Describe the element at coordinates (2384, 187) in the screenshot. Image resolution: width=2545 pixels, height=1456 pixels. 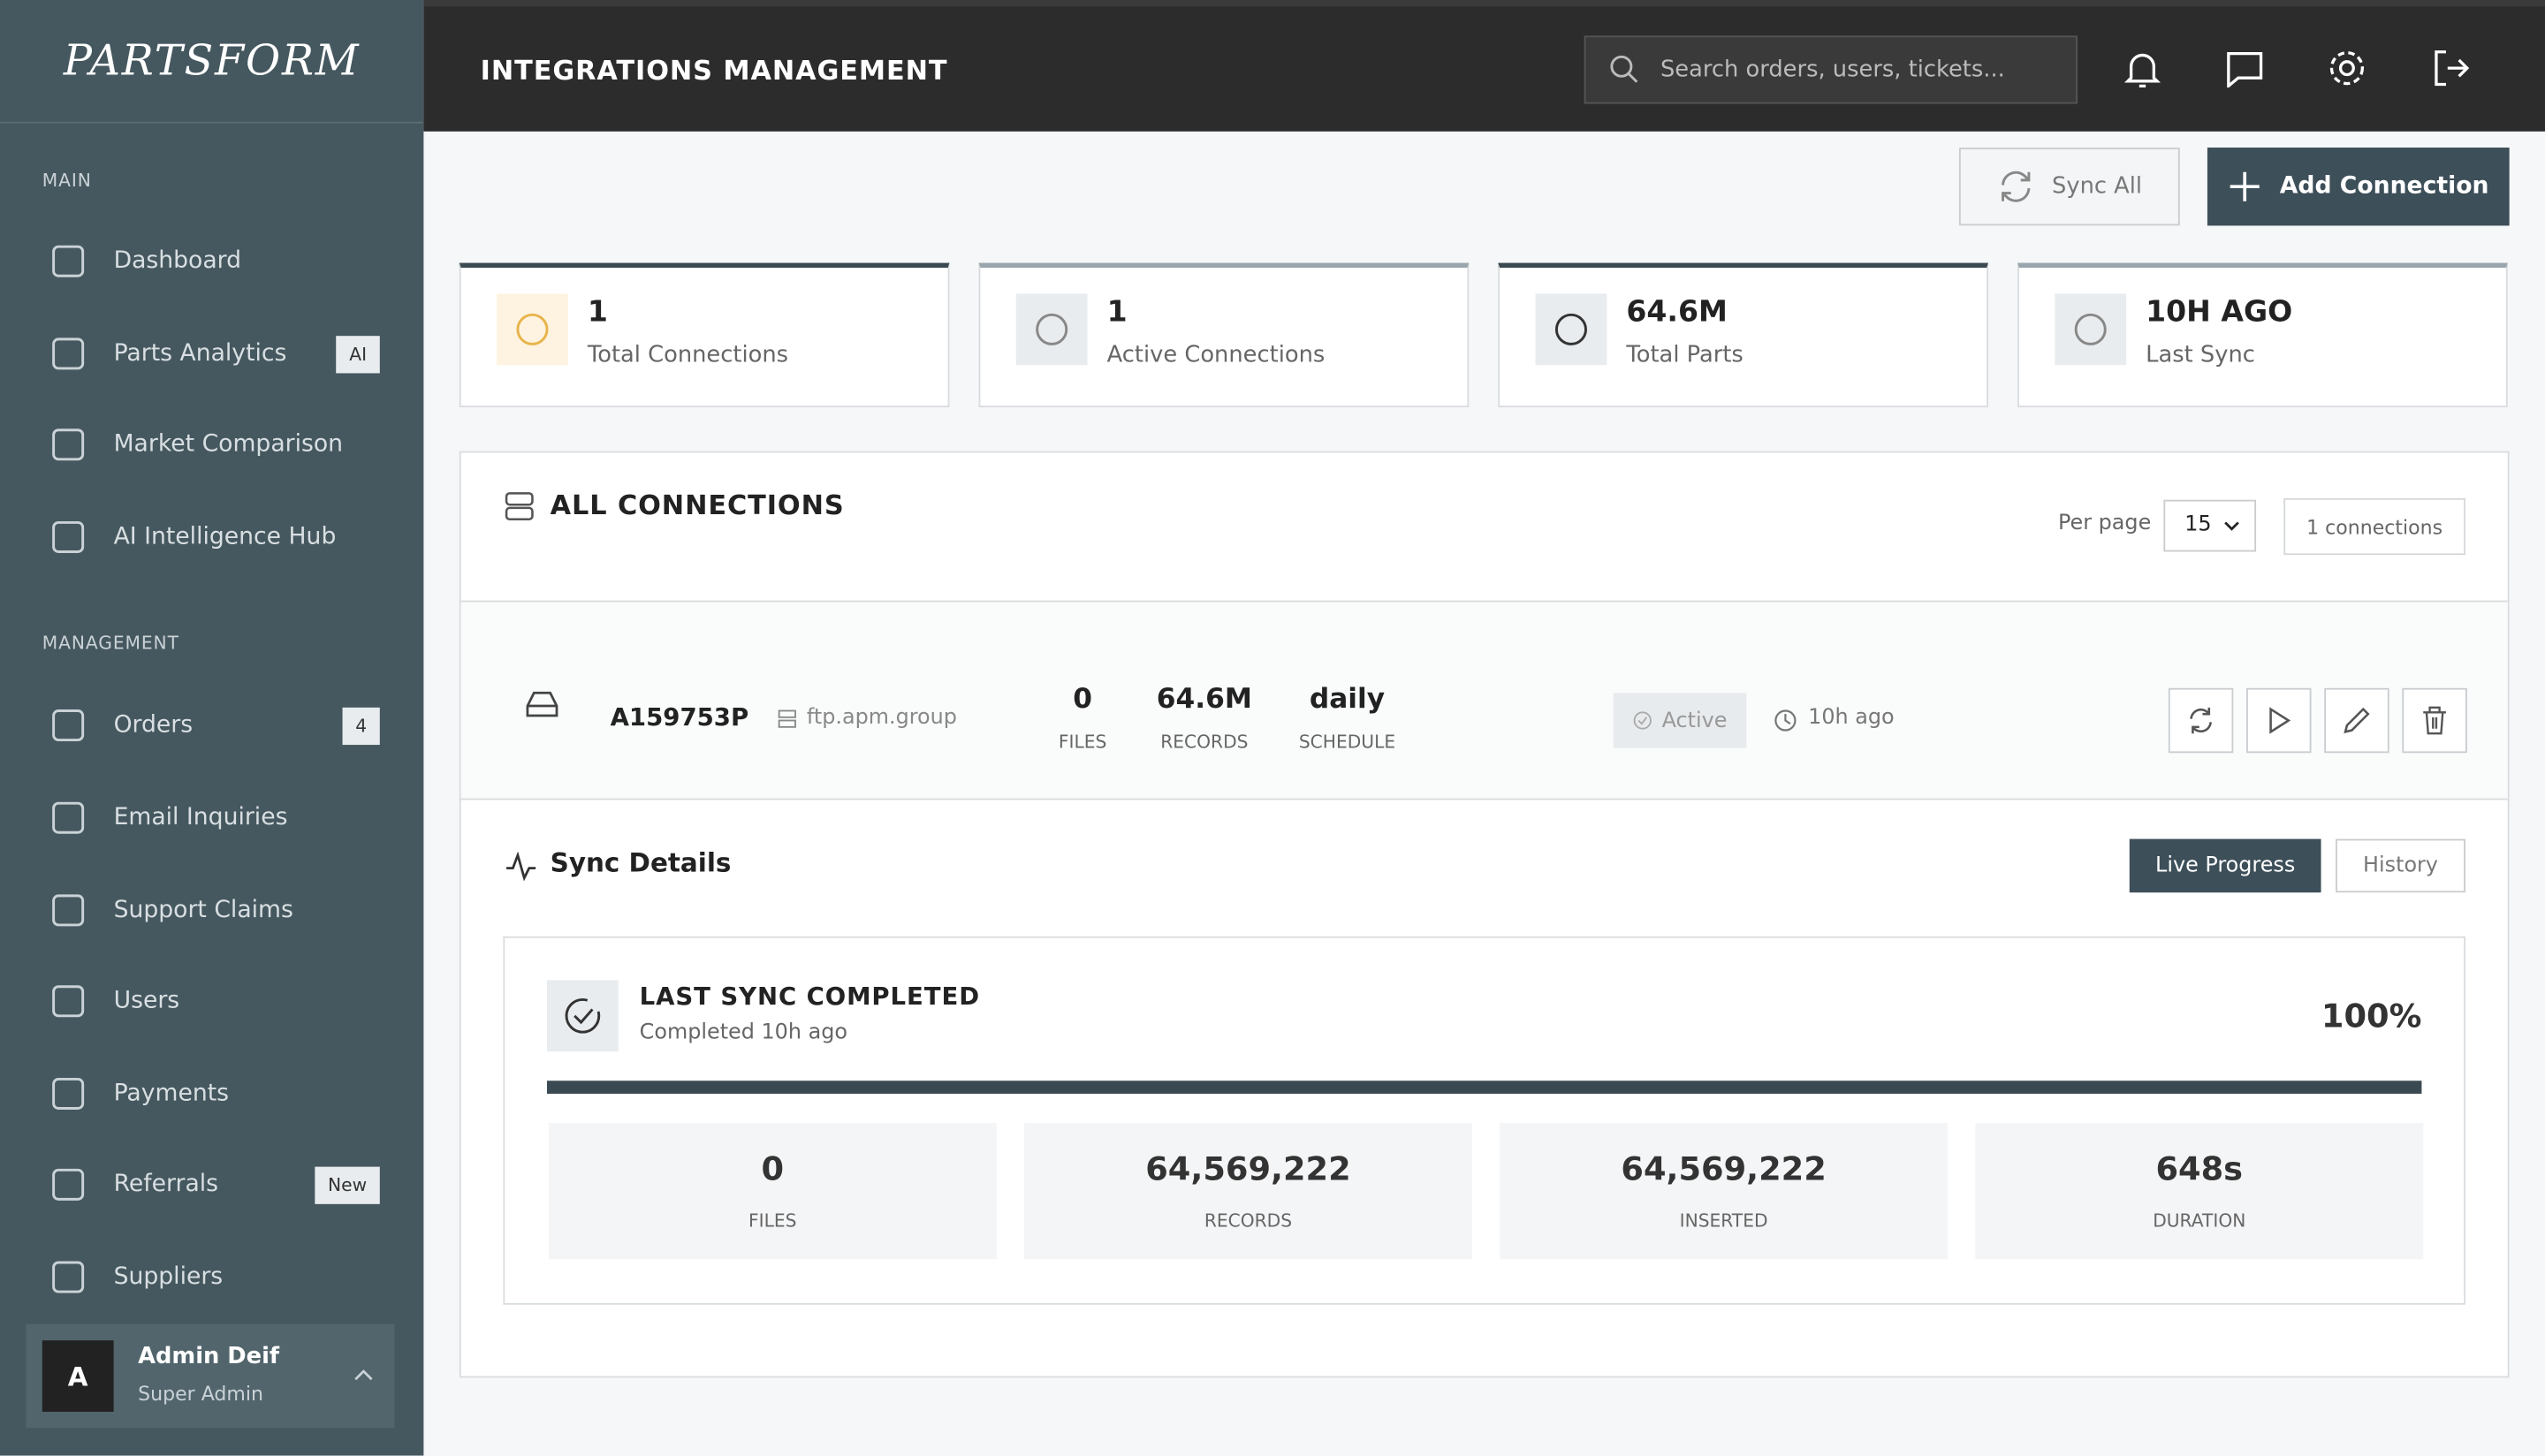
I see `button-label: Add Connection` at that location.